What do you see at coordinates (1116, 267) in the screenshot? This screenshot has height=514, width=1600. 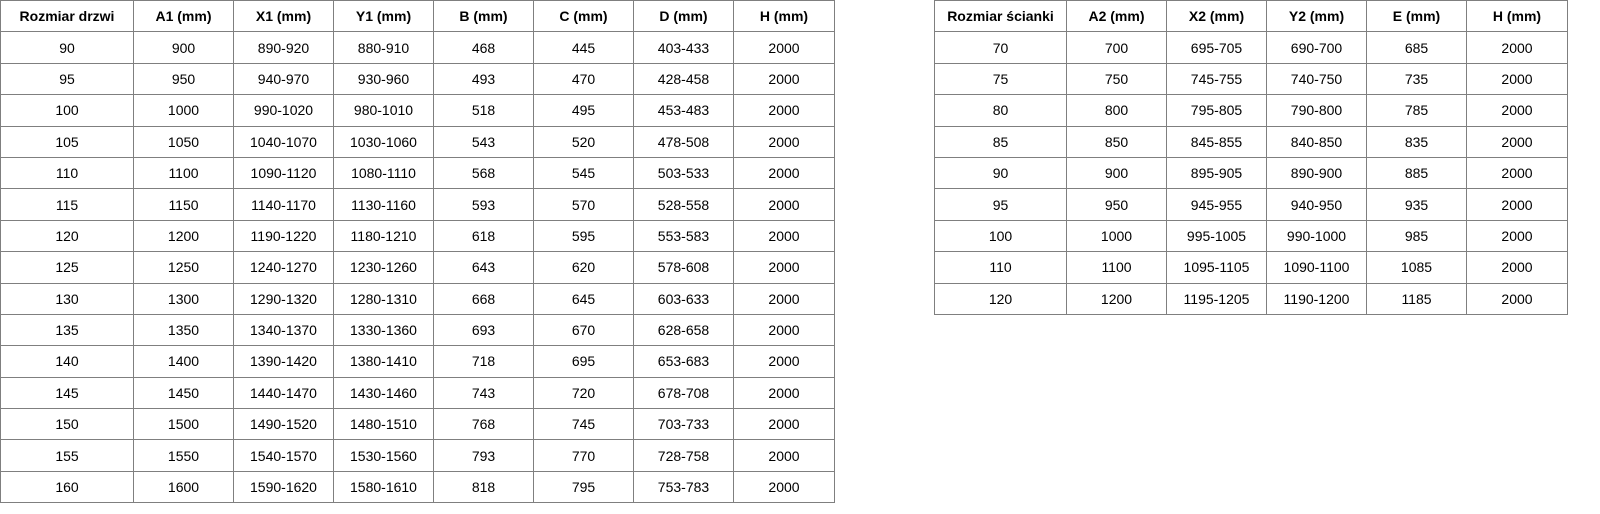 I see `table-cell: 1100` at bounding box center [1116, 267].